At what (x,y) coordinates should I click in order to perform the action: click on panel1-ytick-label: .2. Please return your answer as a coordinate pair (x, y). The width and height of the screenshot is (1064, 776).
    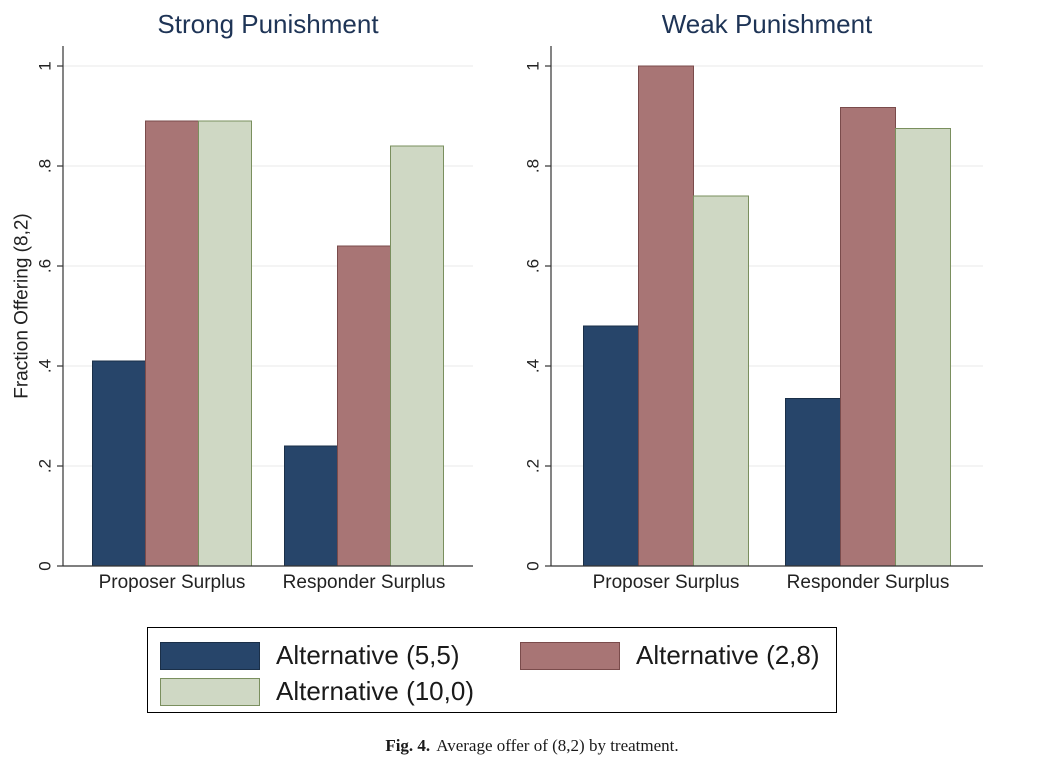
    Looking at the image, I should click on (45, 466).